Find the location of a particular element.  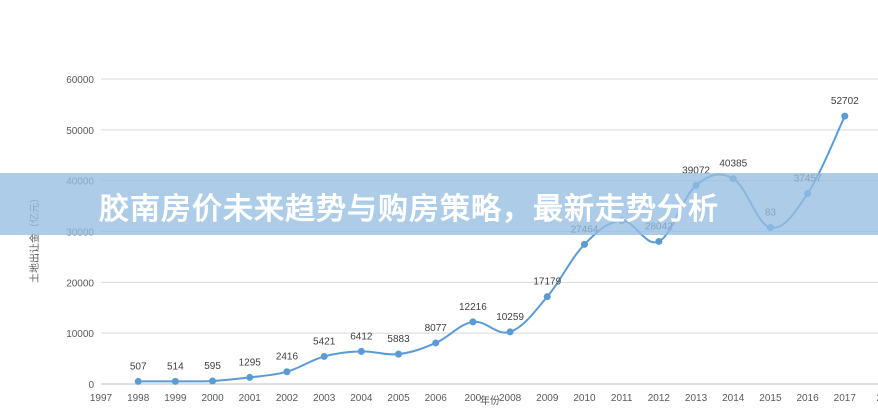

data-label: 2416 is located at coordinates (287, 357).